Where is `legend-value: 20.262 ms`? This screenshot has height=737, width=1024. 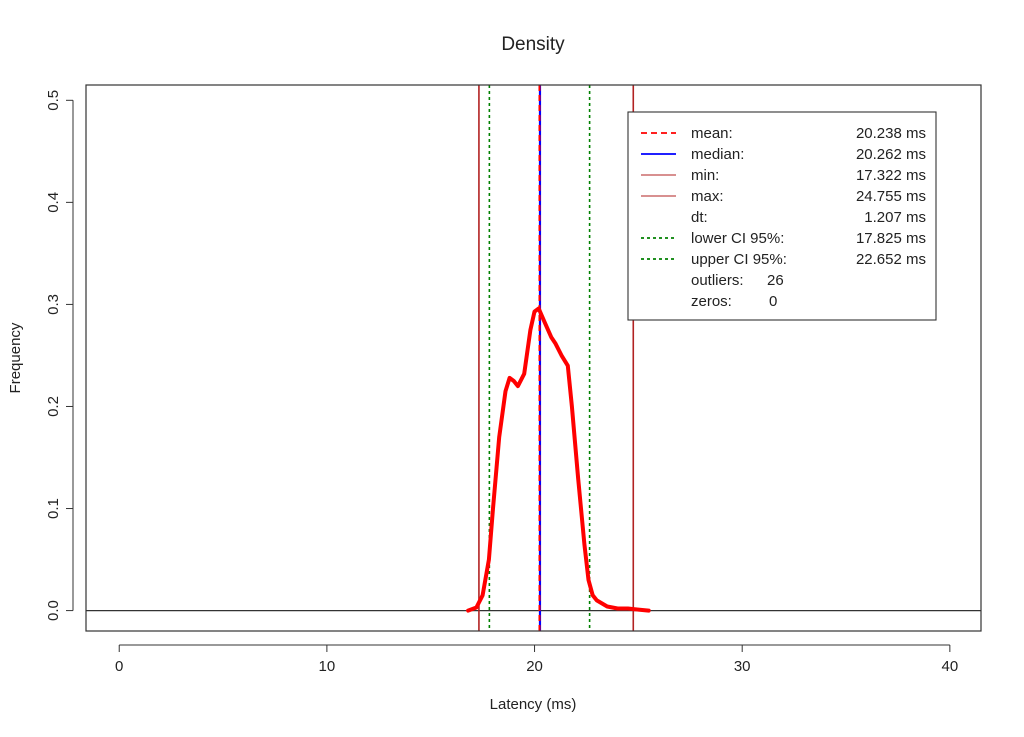
legend-value: 20.262 ms is located at coordinates (891, 154).